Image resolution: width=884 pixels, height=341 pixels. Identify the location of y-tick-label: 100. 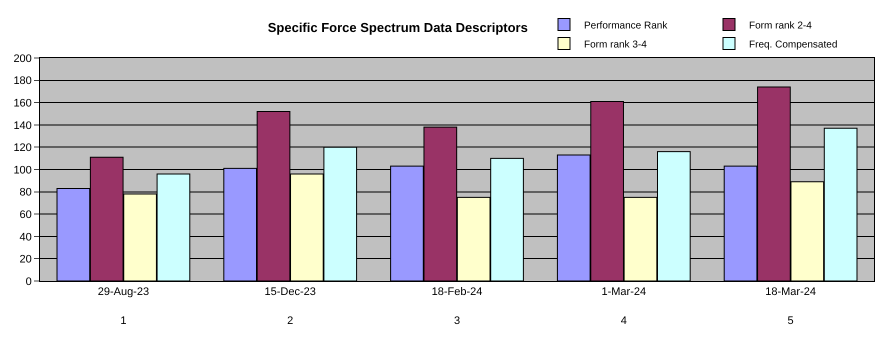
(22, 170).